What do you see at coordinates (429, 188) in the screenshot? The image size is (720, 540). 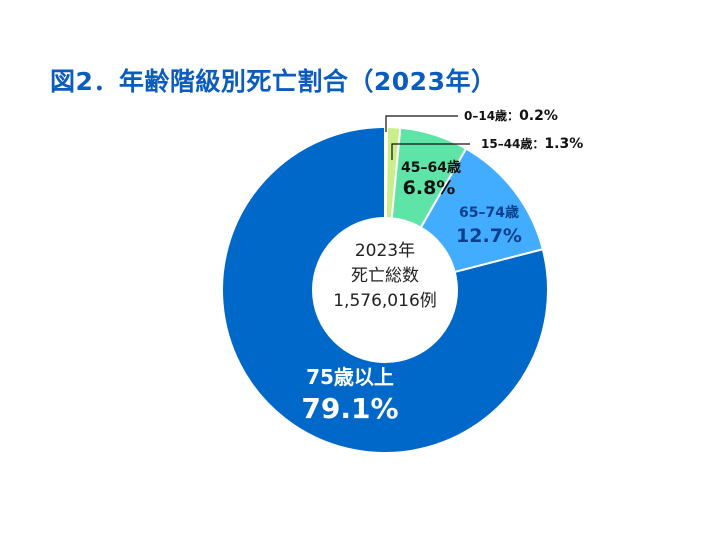 I see `value-label: 6.8%` at bounding box center [429, 188].